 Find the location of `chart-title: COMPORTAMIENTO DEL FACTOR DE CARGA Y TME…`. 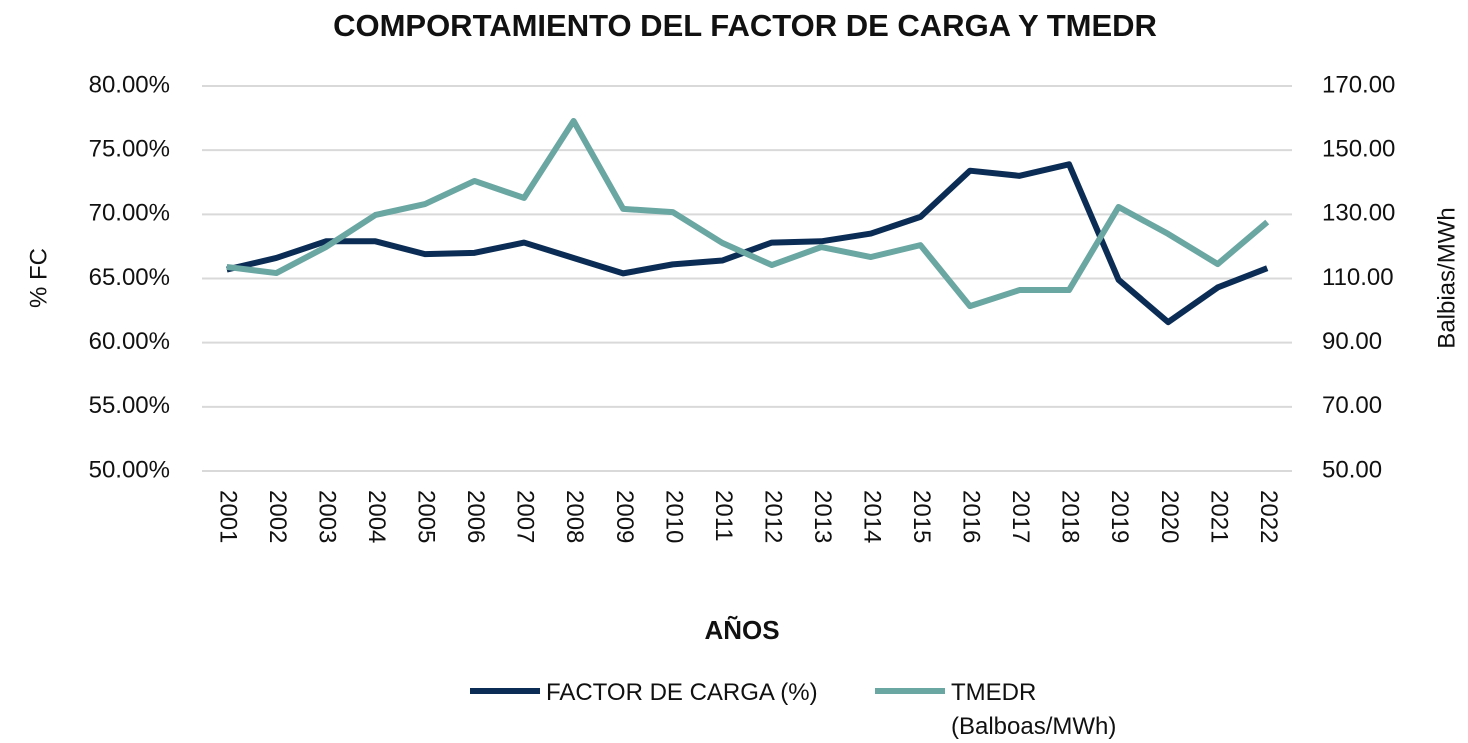

chart-title: COMPORTAMIENTO DEL FACTOR DE CARGA Y TME… is located at coordinates (745, 25).